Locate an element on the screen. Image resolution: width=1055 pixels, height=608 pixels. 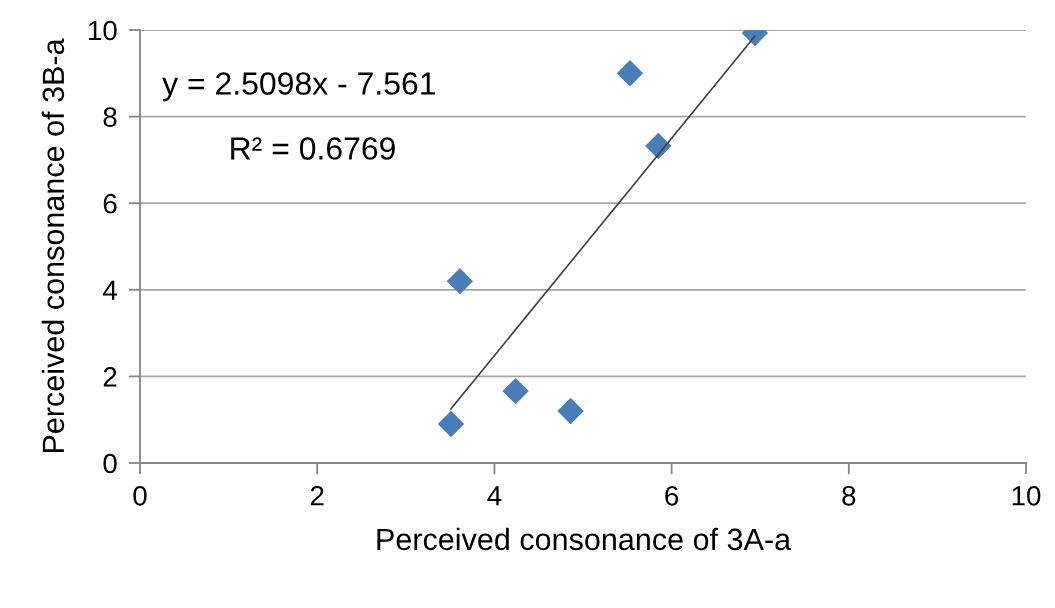
y-tick-label: 8 is located at coordinates (110, 117).